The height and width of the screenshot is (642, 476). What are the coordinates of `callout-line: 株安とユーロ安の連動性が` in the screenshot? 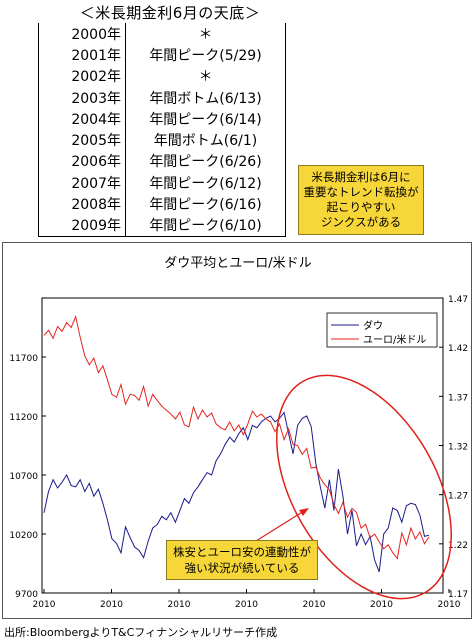 It's located at (242, 552).